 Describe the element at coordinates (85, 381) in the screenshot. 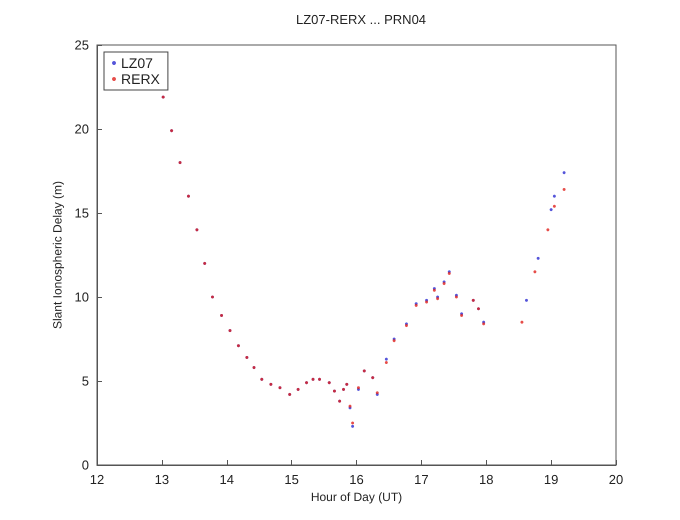

I see `y-tick-label: 5` at that location.